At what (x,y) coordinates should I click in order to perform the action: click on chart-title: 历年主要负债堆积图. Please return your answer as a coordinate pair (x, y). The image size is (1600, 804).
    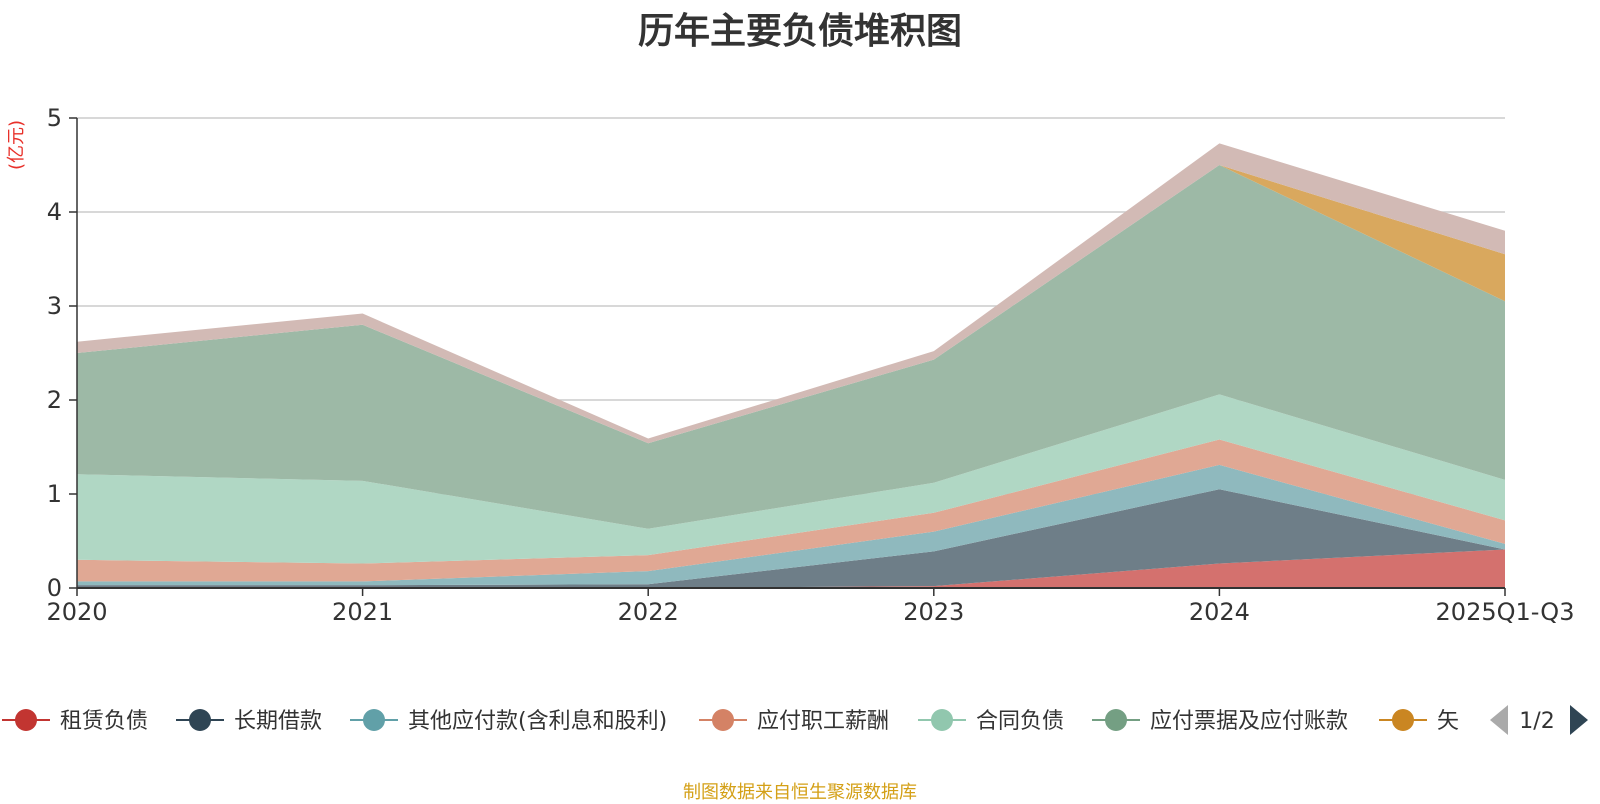
    Looking at the image, I should click on (799, 30).